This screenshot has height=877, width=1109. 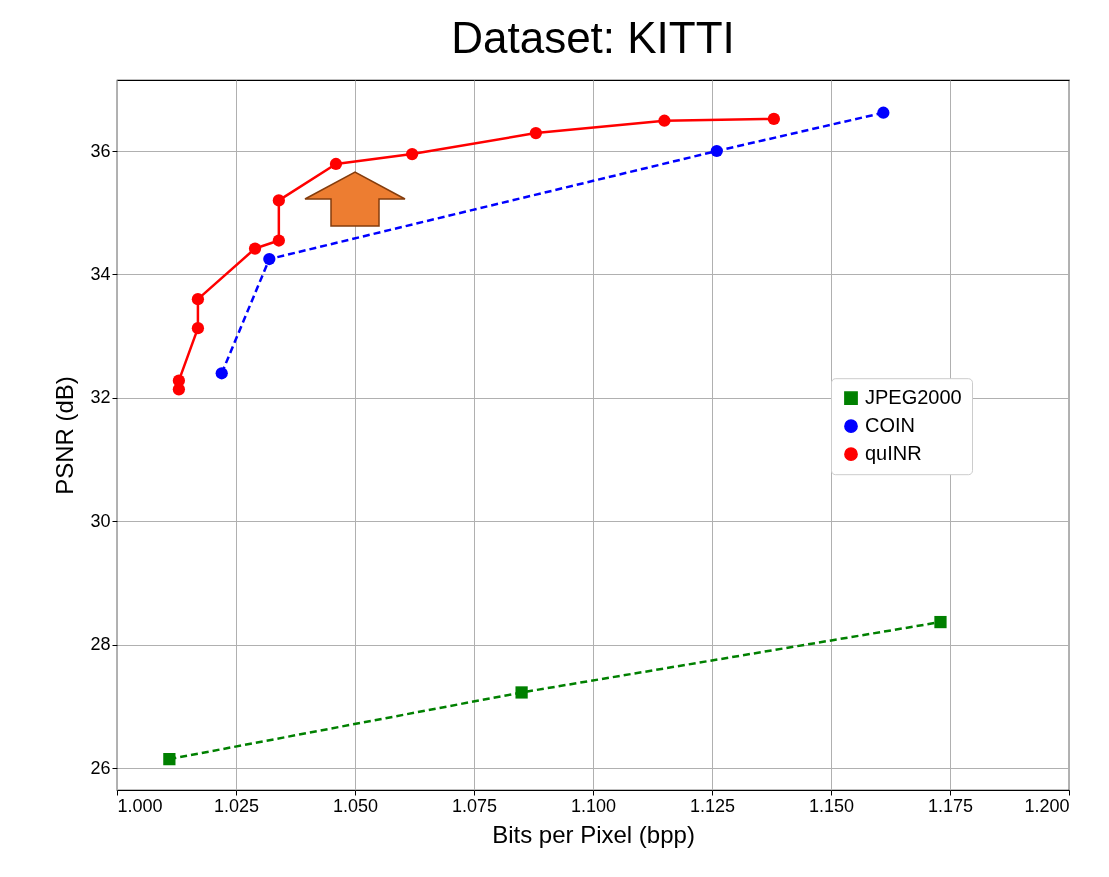 What do you see at coordinates (100, 644) in the screenshot?
I see `y-tick-label: 28` at bounding box center [100, 644].